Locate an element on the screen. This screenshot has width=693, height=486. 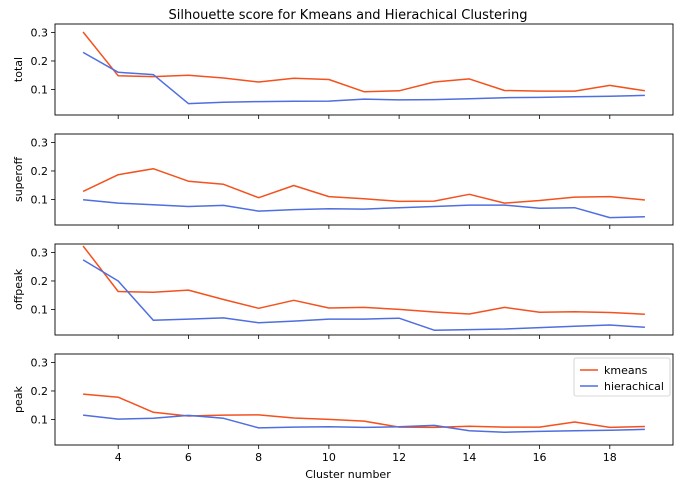
legend-label-hierachical: hierachical is located at coordinates (634, 386).